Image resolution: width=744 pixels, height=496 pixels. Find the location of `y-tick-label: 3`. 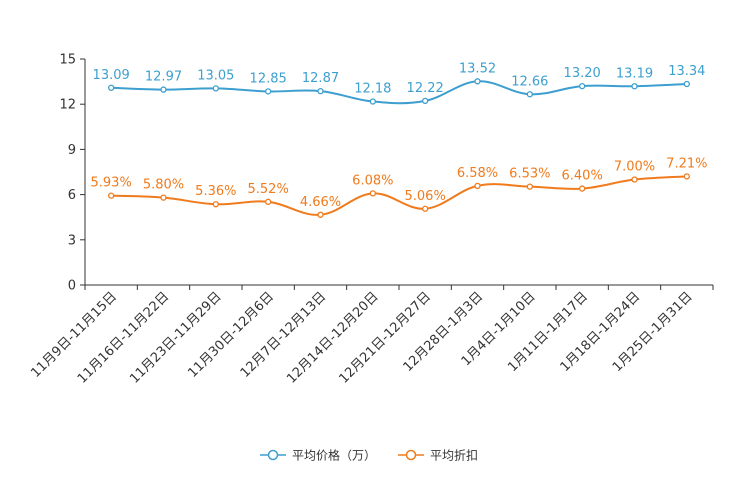

y-tick-label: 3 is located at coordinates (72, 240).